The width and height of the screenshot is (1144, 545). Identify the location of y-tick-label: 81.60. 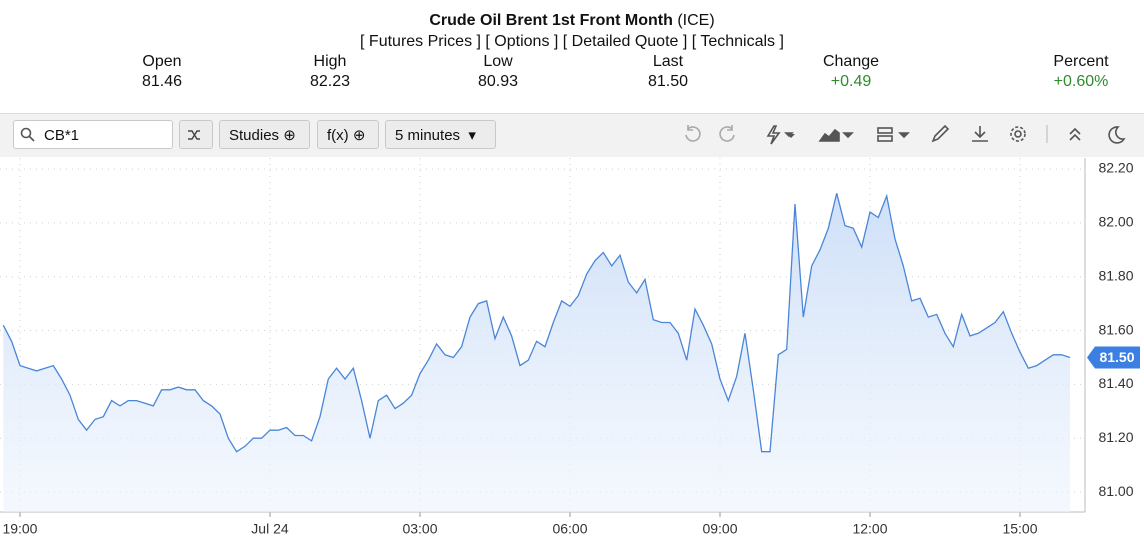
(1115, 329).